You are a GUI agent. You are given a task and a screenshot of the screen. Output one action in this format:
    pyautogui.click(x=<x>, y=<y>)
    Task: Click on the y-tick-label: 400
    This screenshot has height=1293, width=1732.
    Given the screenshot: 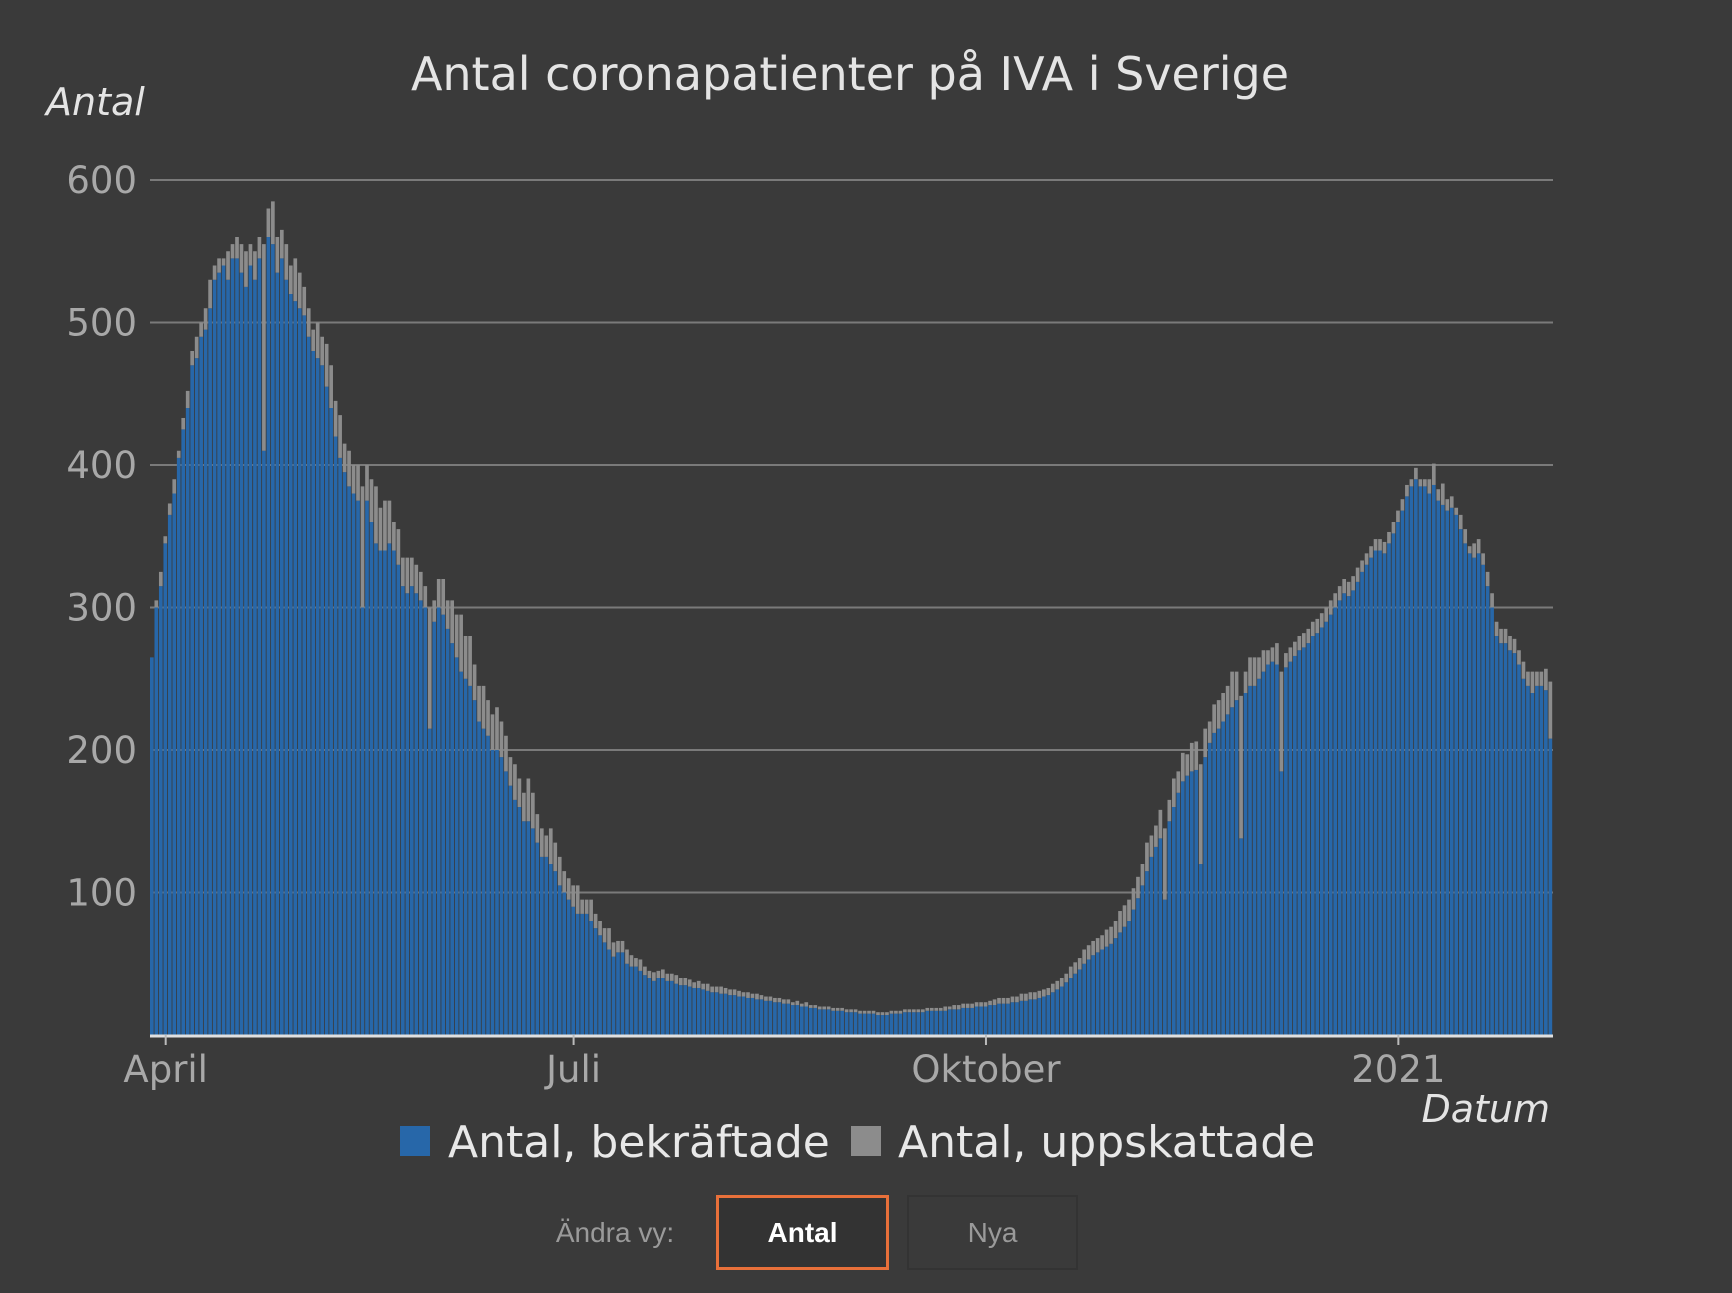 What is the action you would take?
    pyautogui.click(x=101, y=465)
    